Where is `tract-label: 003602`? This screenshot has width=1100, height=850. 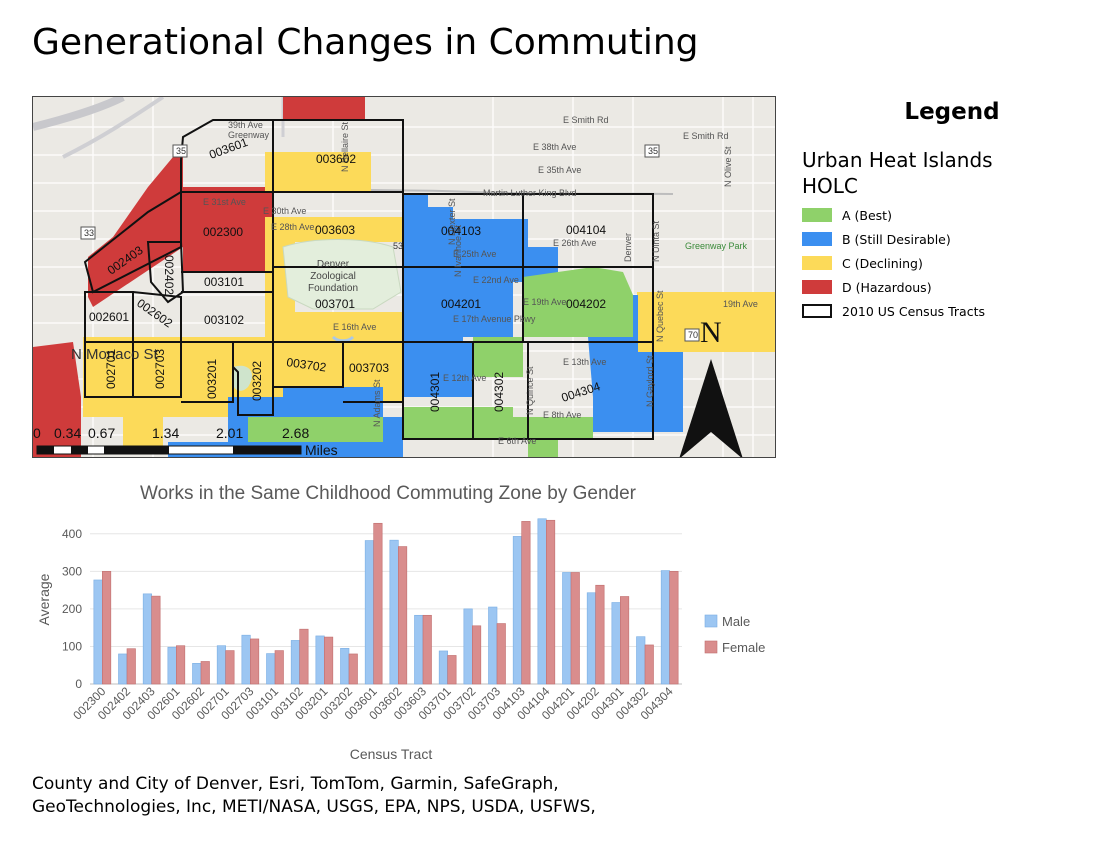 tract-label: 003602 is located at coordinates (336, 159).